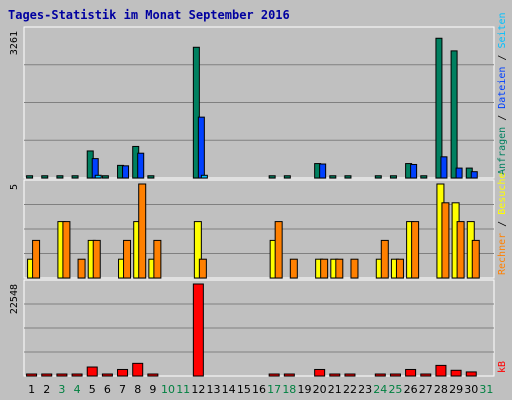 The height and width of the screenshot is (400, 512). I want to click on x-tick-label: 14, so click(229, 389).